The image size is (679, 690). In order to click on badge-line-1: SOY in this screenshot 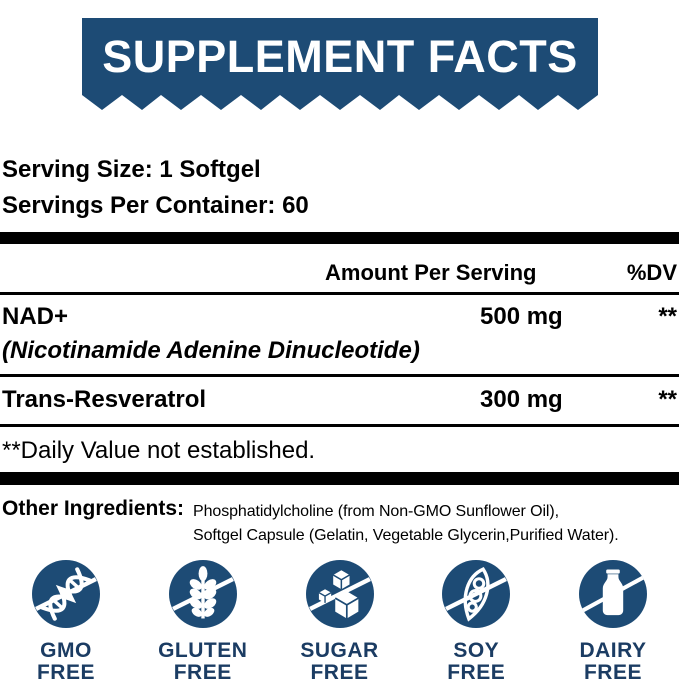, I will do `click(476, 650)`.